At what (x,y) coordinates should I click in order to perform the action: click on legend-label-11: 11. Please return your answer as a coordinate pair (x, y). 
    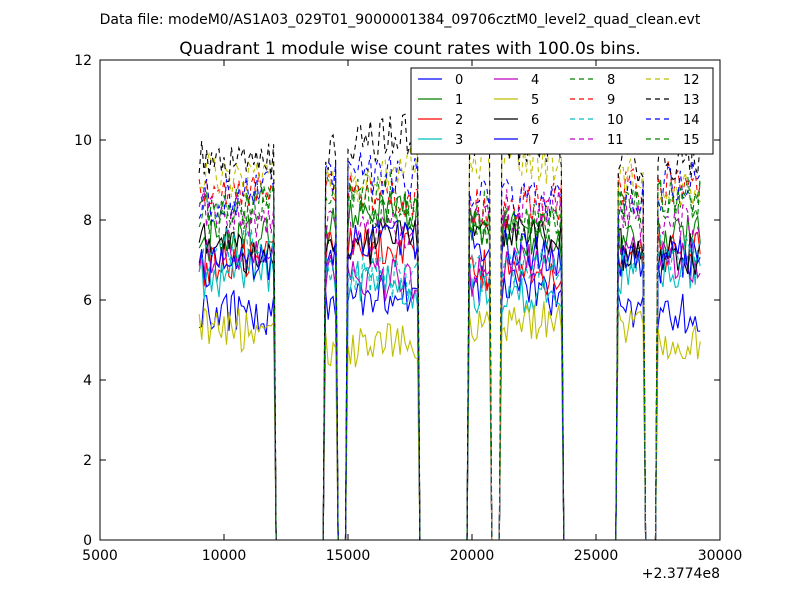
    Looking at the image, I should click on (615, 140).